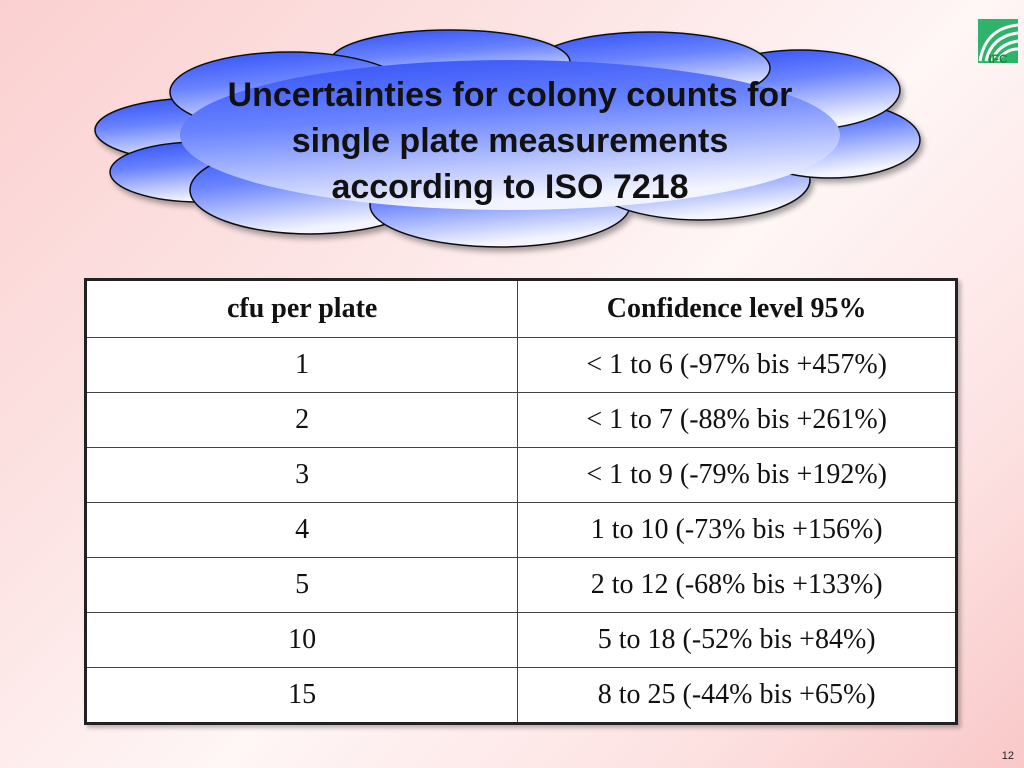 This screenshot has width=1024, height=768. What do you see at coordinates (301, 530) in the screenshot?
I see `cell-cfu: 4` at bounding box center [301, 530].